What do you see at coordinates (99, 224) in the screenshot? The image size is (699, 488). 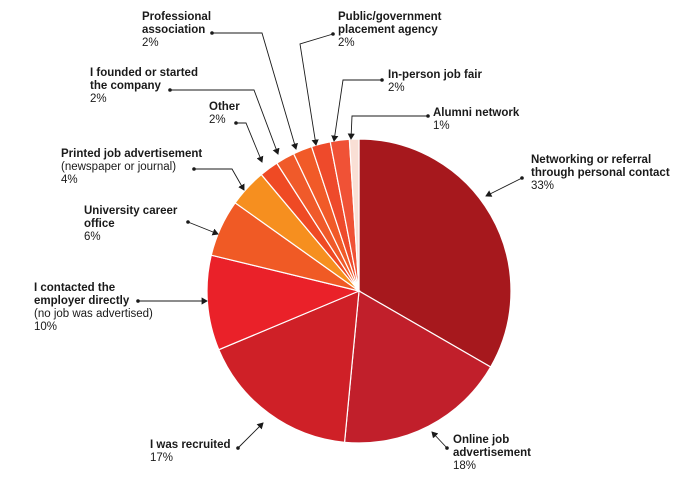 I see `slice-label-text: office` at bounding box center [99, 224].